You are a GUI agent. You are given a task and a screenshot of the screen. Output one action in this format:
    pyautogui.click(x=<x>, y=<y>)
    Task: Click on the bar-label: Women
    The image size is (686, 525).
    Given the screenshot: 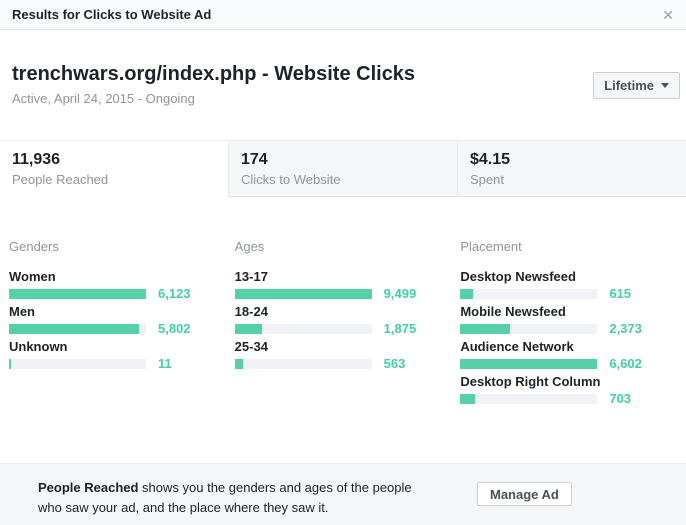 What is the action you would take?
    pyautogui.click(x=32, y=276)
    